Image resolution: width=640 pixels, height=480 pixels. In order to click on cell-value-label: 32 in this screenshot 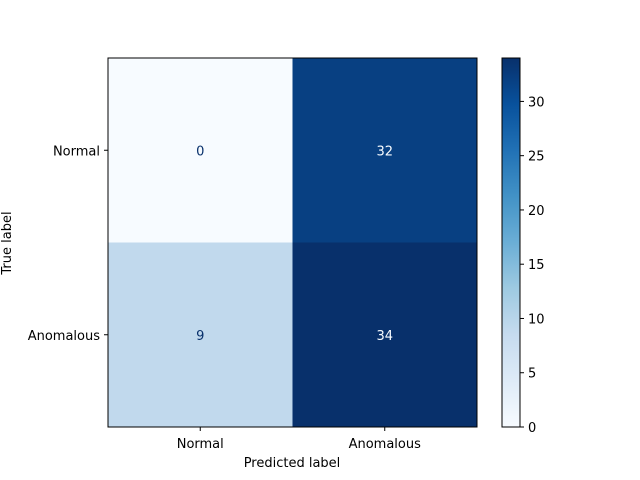, I will do `click(384, 151)`.